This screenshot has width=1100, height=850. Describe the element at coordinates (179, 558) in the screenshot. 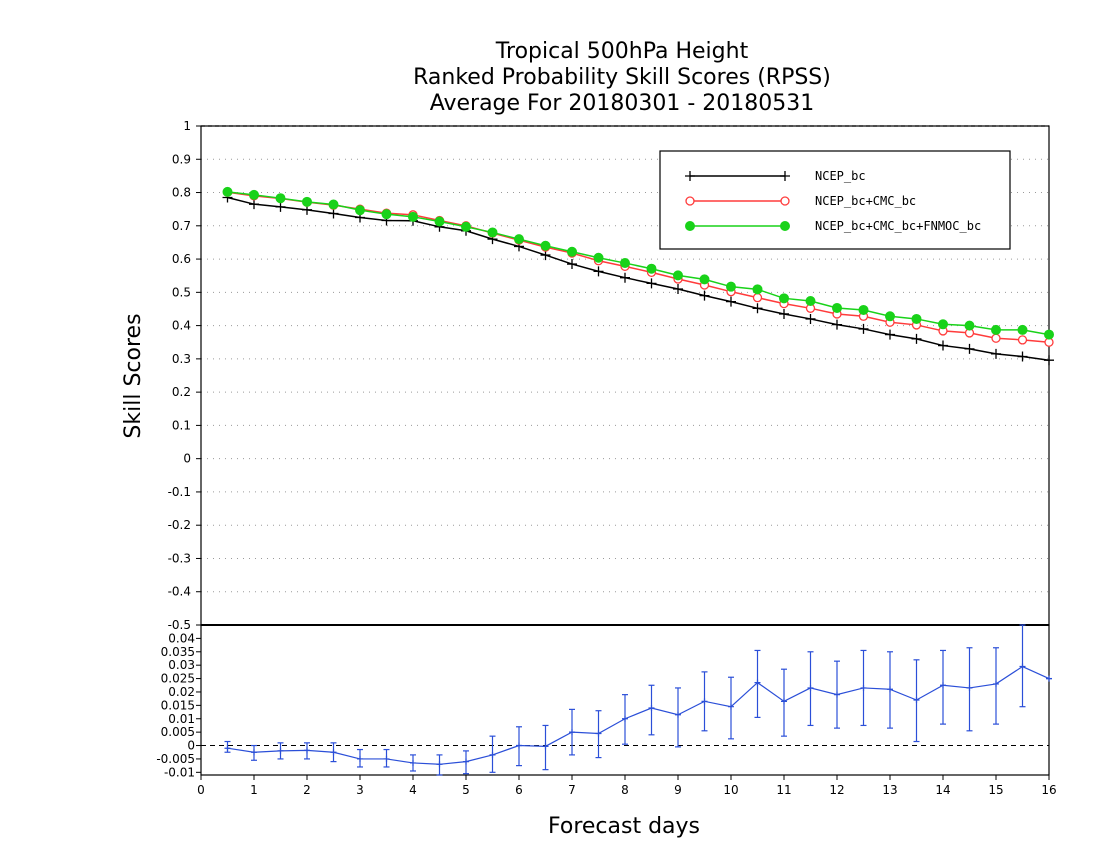

I see `main-y-tick-label: -0.3` at that location.